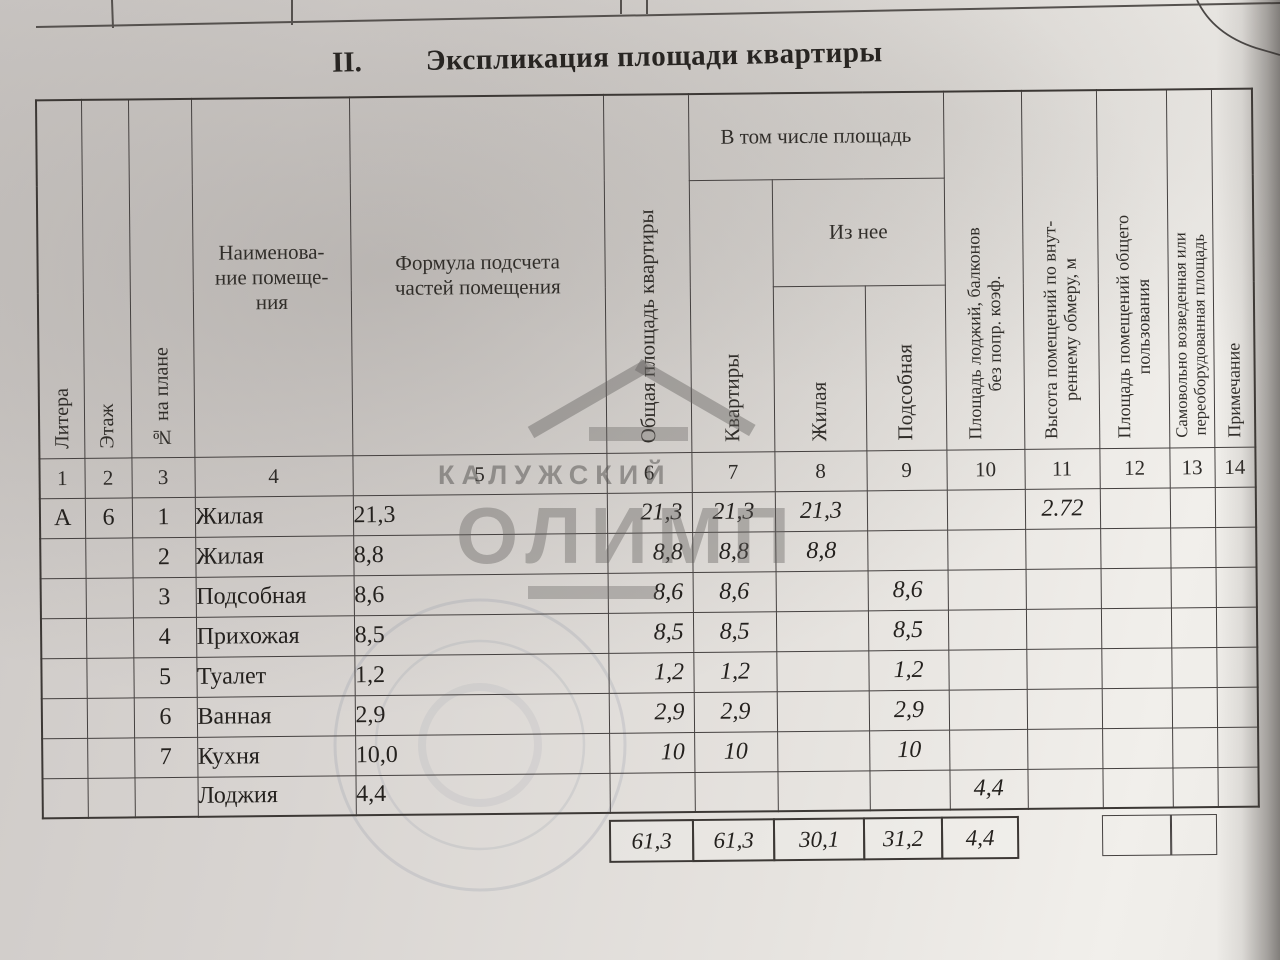 This screenshot has height=960, width=1280. I want to click on header-loggia-area: Площадь лоджий, балконов без попр. коэф., so click(983, 270).